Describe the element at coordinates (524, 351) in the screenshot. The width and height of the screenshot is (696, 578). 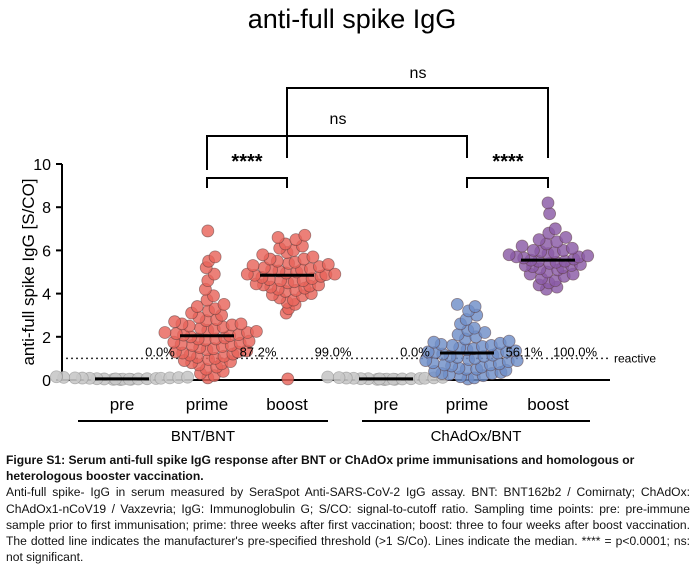
I see `percent-reactive-label: 56.1%` at that location.